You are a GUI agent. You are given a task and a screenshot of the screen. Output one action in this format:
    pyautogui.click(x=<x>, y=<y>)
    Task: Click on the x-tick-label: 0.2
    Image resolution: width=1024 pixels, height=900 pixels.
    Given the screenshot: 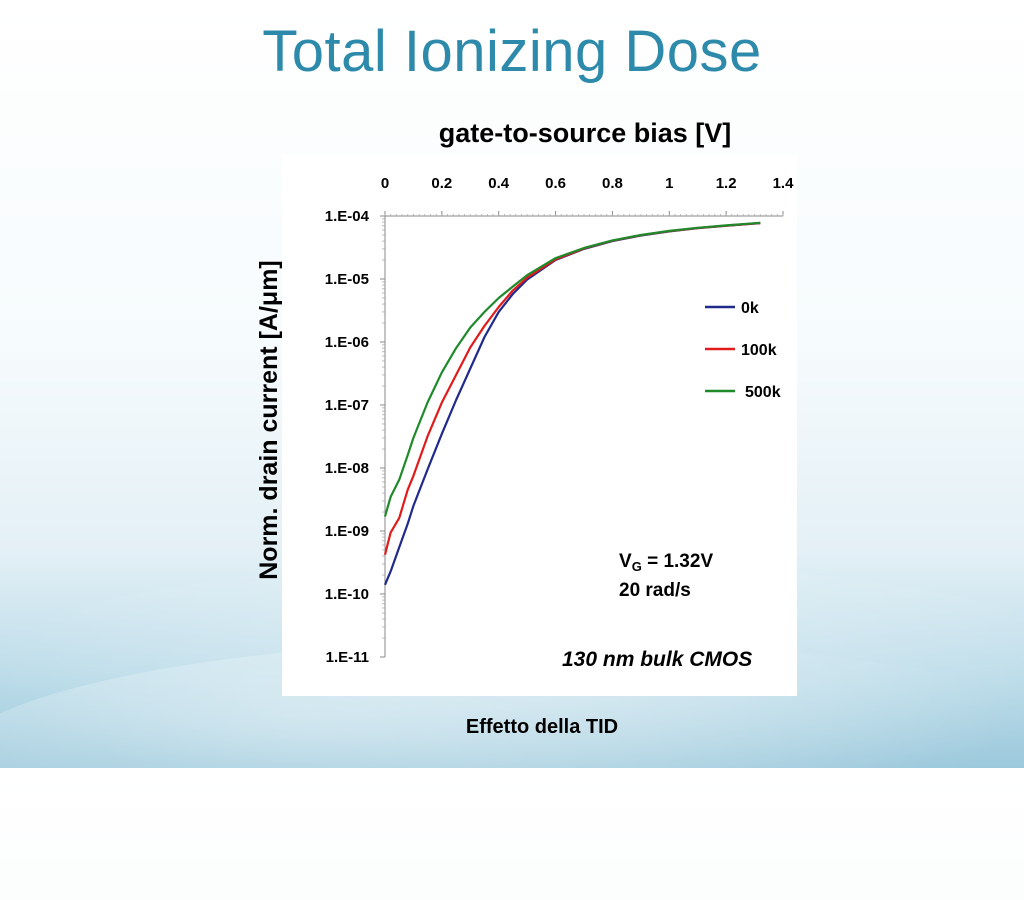 What is the action you would take?
    pyautogui.click(x=441, y=183)
    